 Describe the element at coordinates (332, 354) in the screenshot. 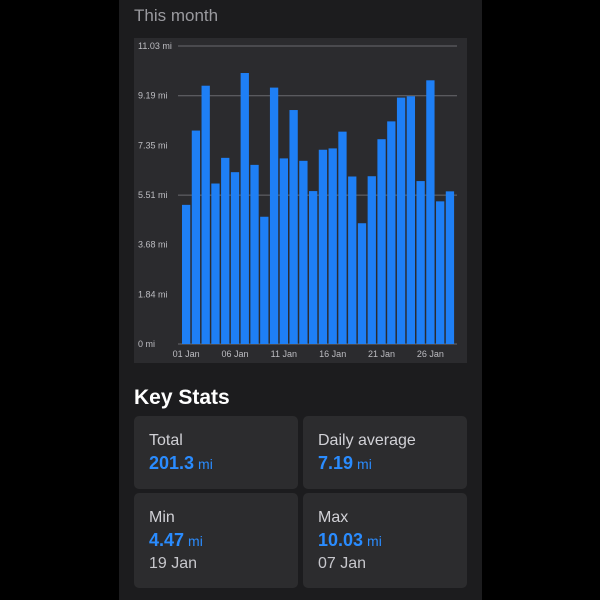

I see `x-tick-label: 16 Jan` at that location.